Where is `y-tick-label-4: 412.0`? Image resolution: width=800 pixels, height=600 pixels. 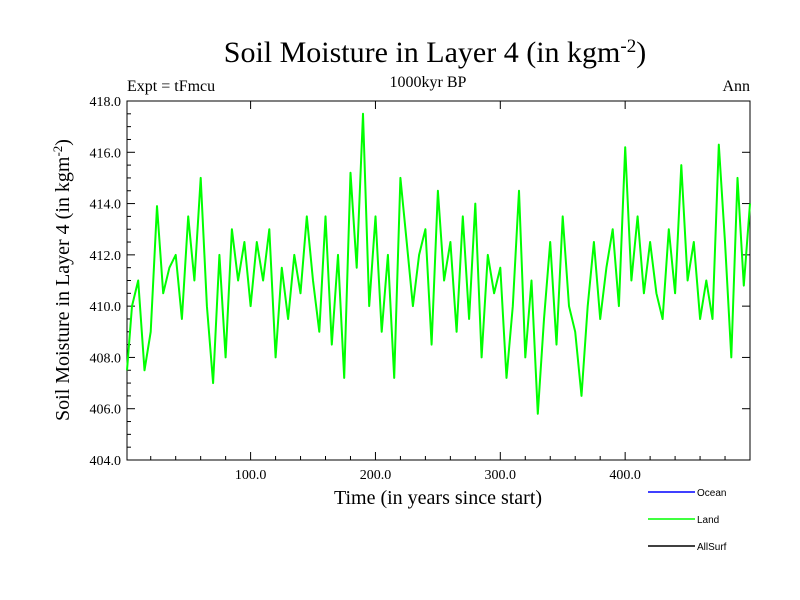
y-tick-label-4: 412.0 is located at coordinates (106, 256).